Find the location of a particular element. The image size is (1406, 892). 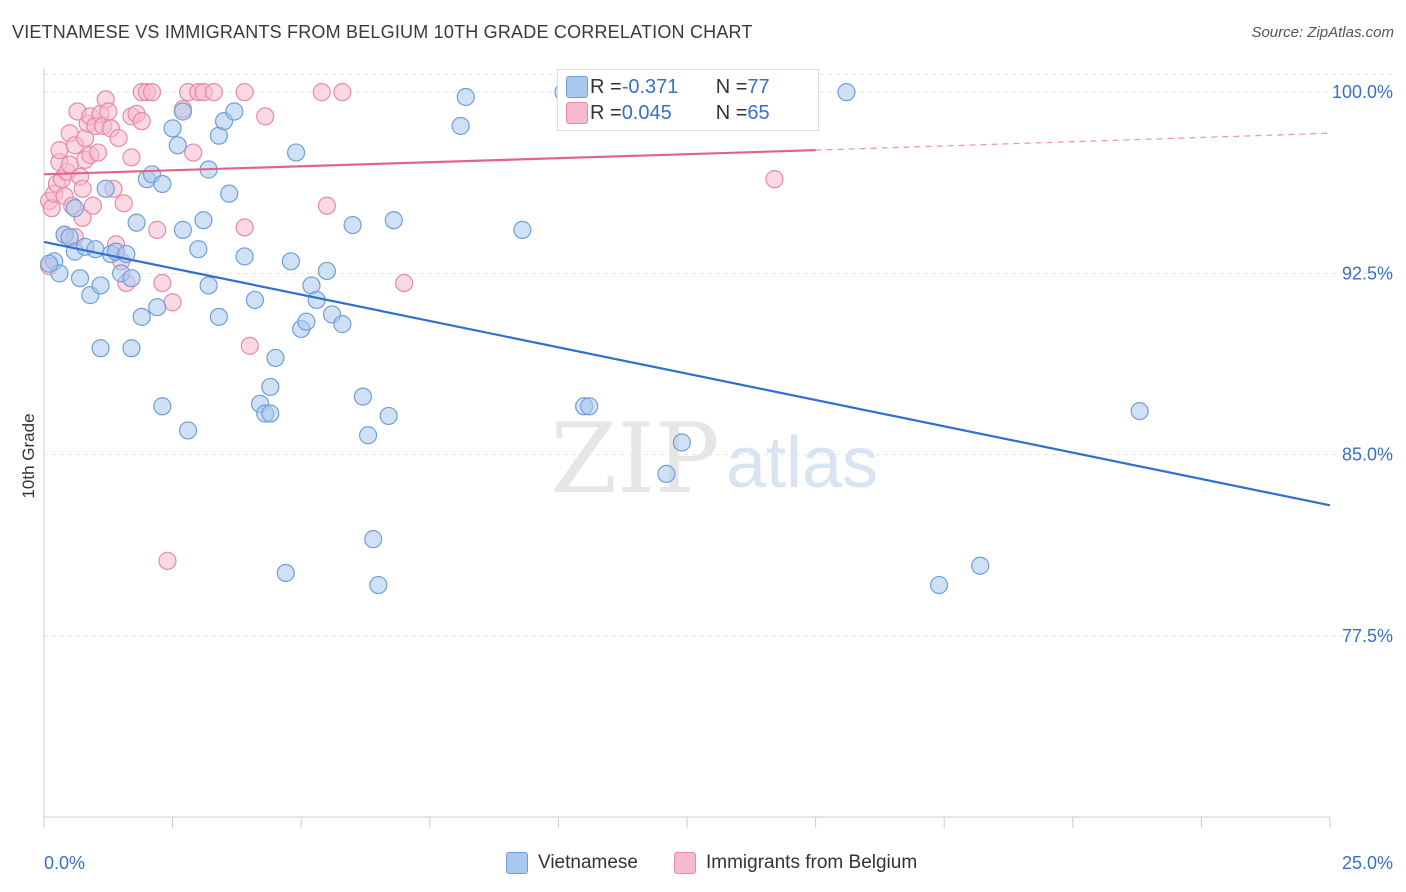

legend-row-vietnamese: R = -0.371 N = 77 is located at coordinates (668, 87).